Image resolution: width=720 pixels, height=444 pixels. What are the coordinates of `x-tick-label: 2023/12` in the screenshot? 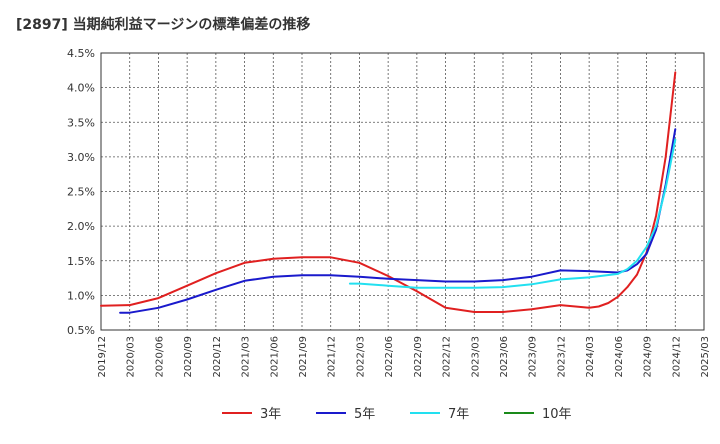 It's located at (561, 357).